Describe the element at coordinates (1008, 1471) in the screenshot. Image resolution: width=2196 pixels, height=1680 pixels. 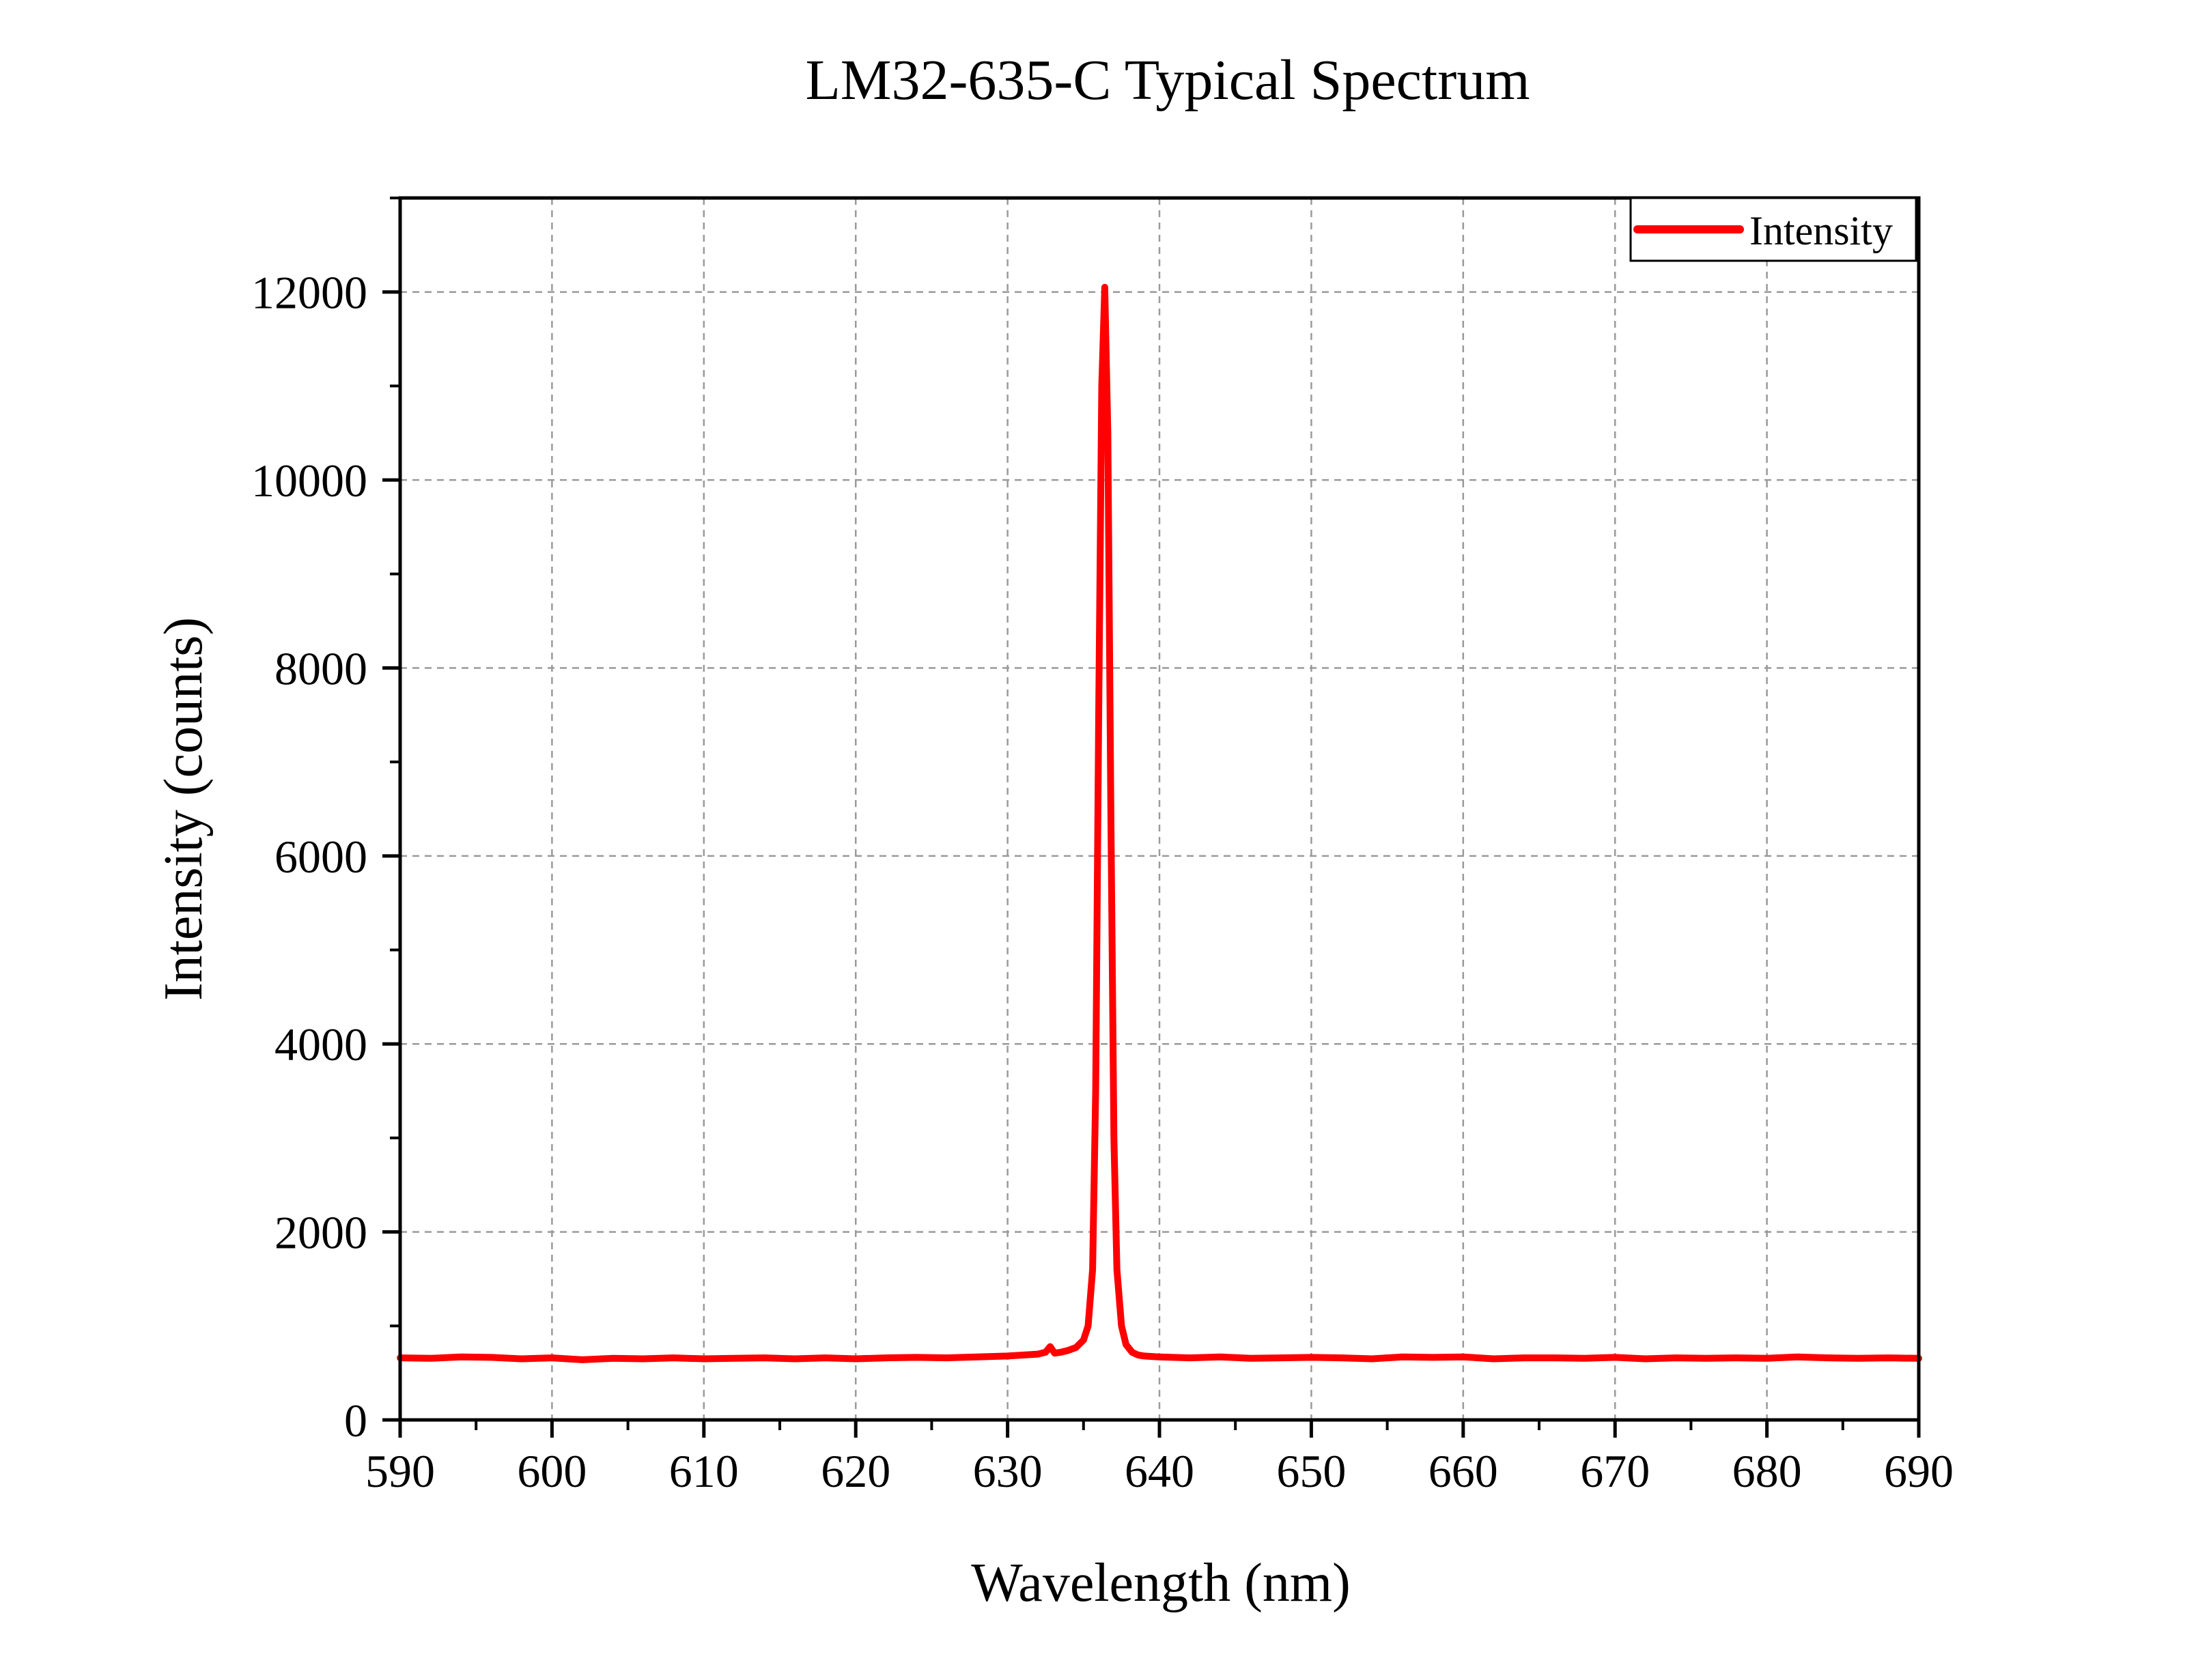
I see `x-tick-label: 630` at that location.